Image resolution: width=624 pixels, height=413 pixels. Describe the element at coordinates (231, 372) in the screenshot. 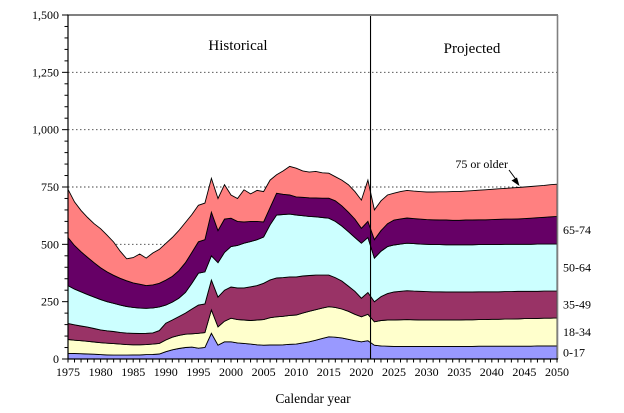

I see `x-axis-tick-label: 2000` at that location.